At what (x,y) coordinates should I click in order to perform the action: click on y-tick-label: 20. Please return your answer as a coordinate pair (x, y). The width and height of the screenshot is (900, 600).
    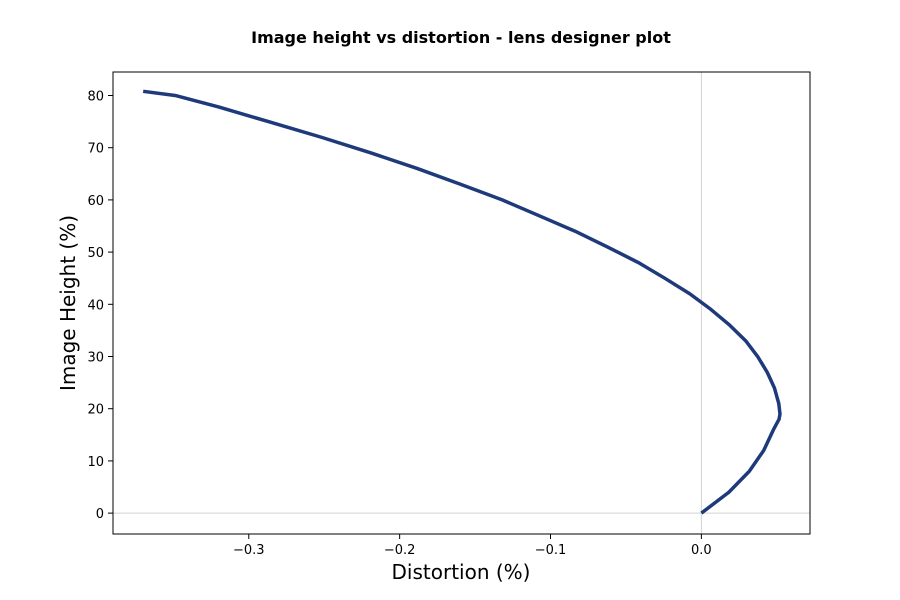
    Looking at the image, I should click on (95, 410).